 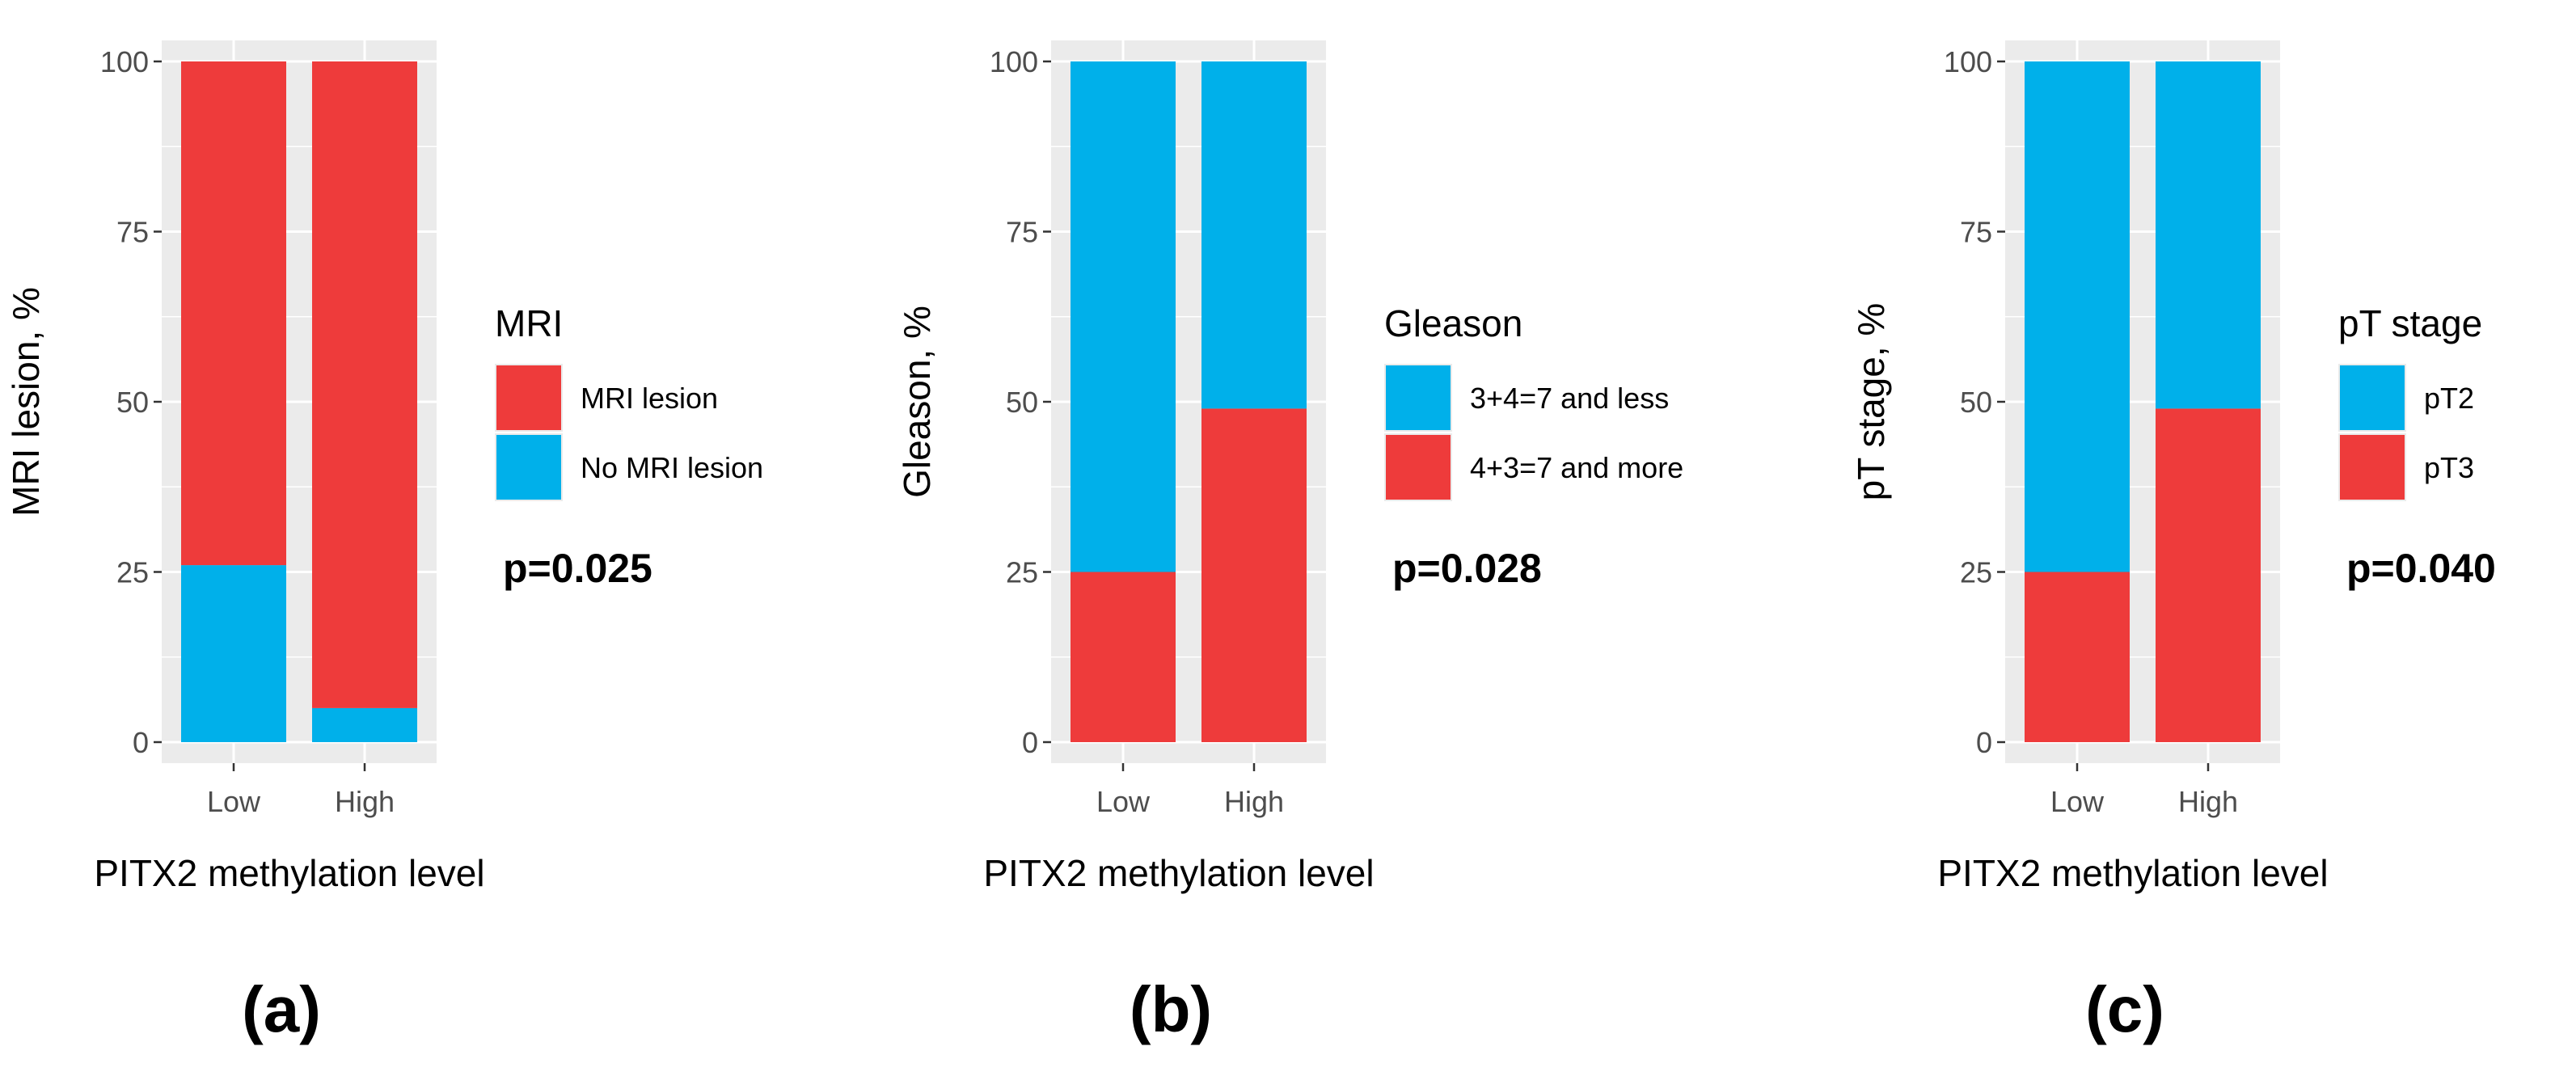 What do you see at coordinates (577, 568) in the screenshot?
I see `p-value-annotation: p=0.025` at bounding box center [577, 568].